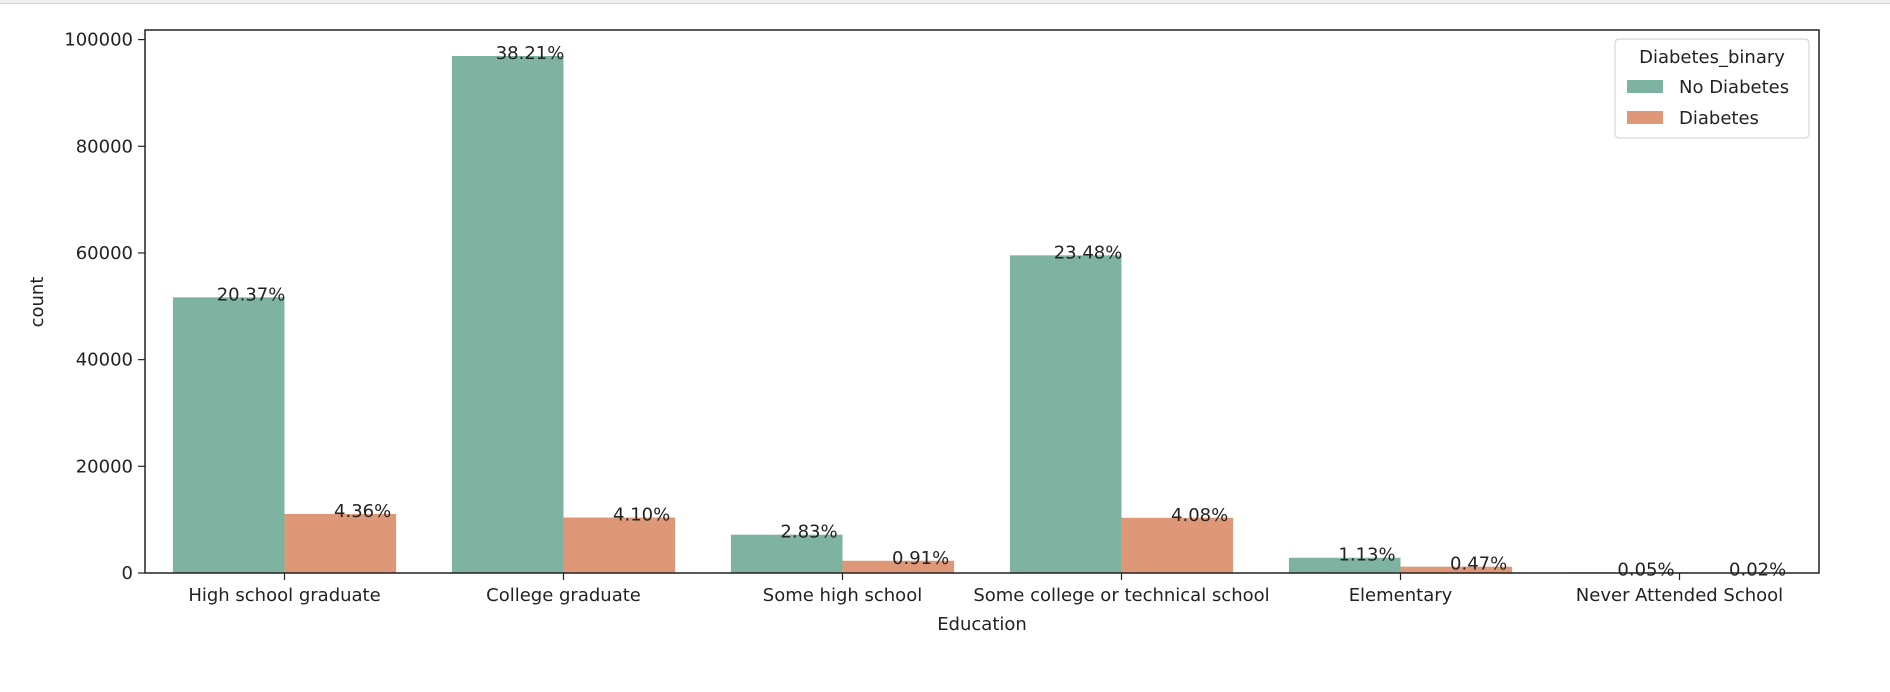  What do you see at coordinates (641, 515) in the screenshot?
I see `bar-label-diabetes-1: 4.10%` at bounding box center [641, 515].